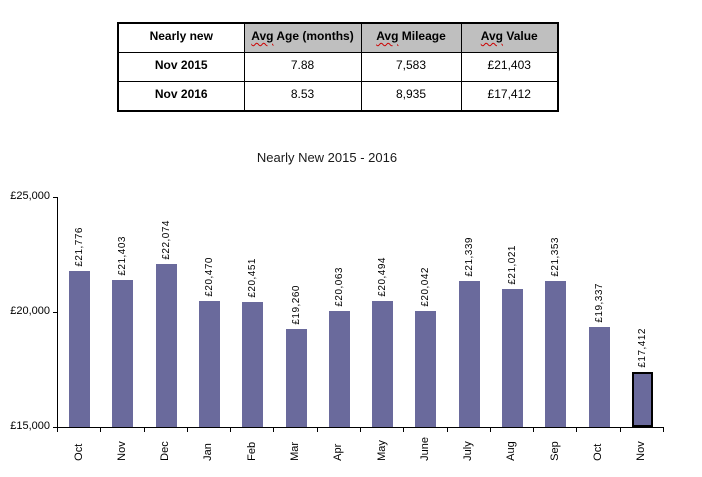 This screenshot has height=477, width=702. I want to click on table-row: Nov 2016 8.53 8,935 £17,412, so click(338, 96).